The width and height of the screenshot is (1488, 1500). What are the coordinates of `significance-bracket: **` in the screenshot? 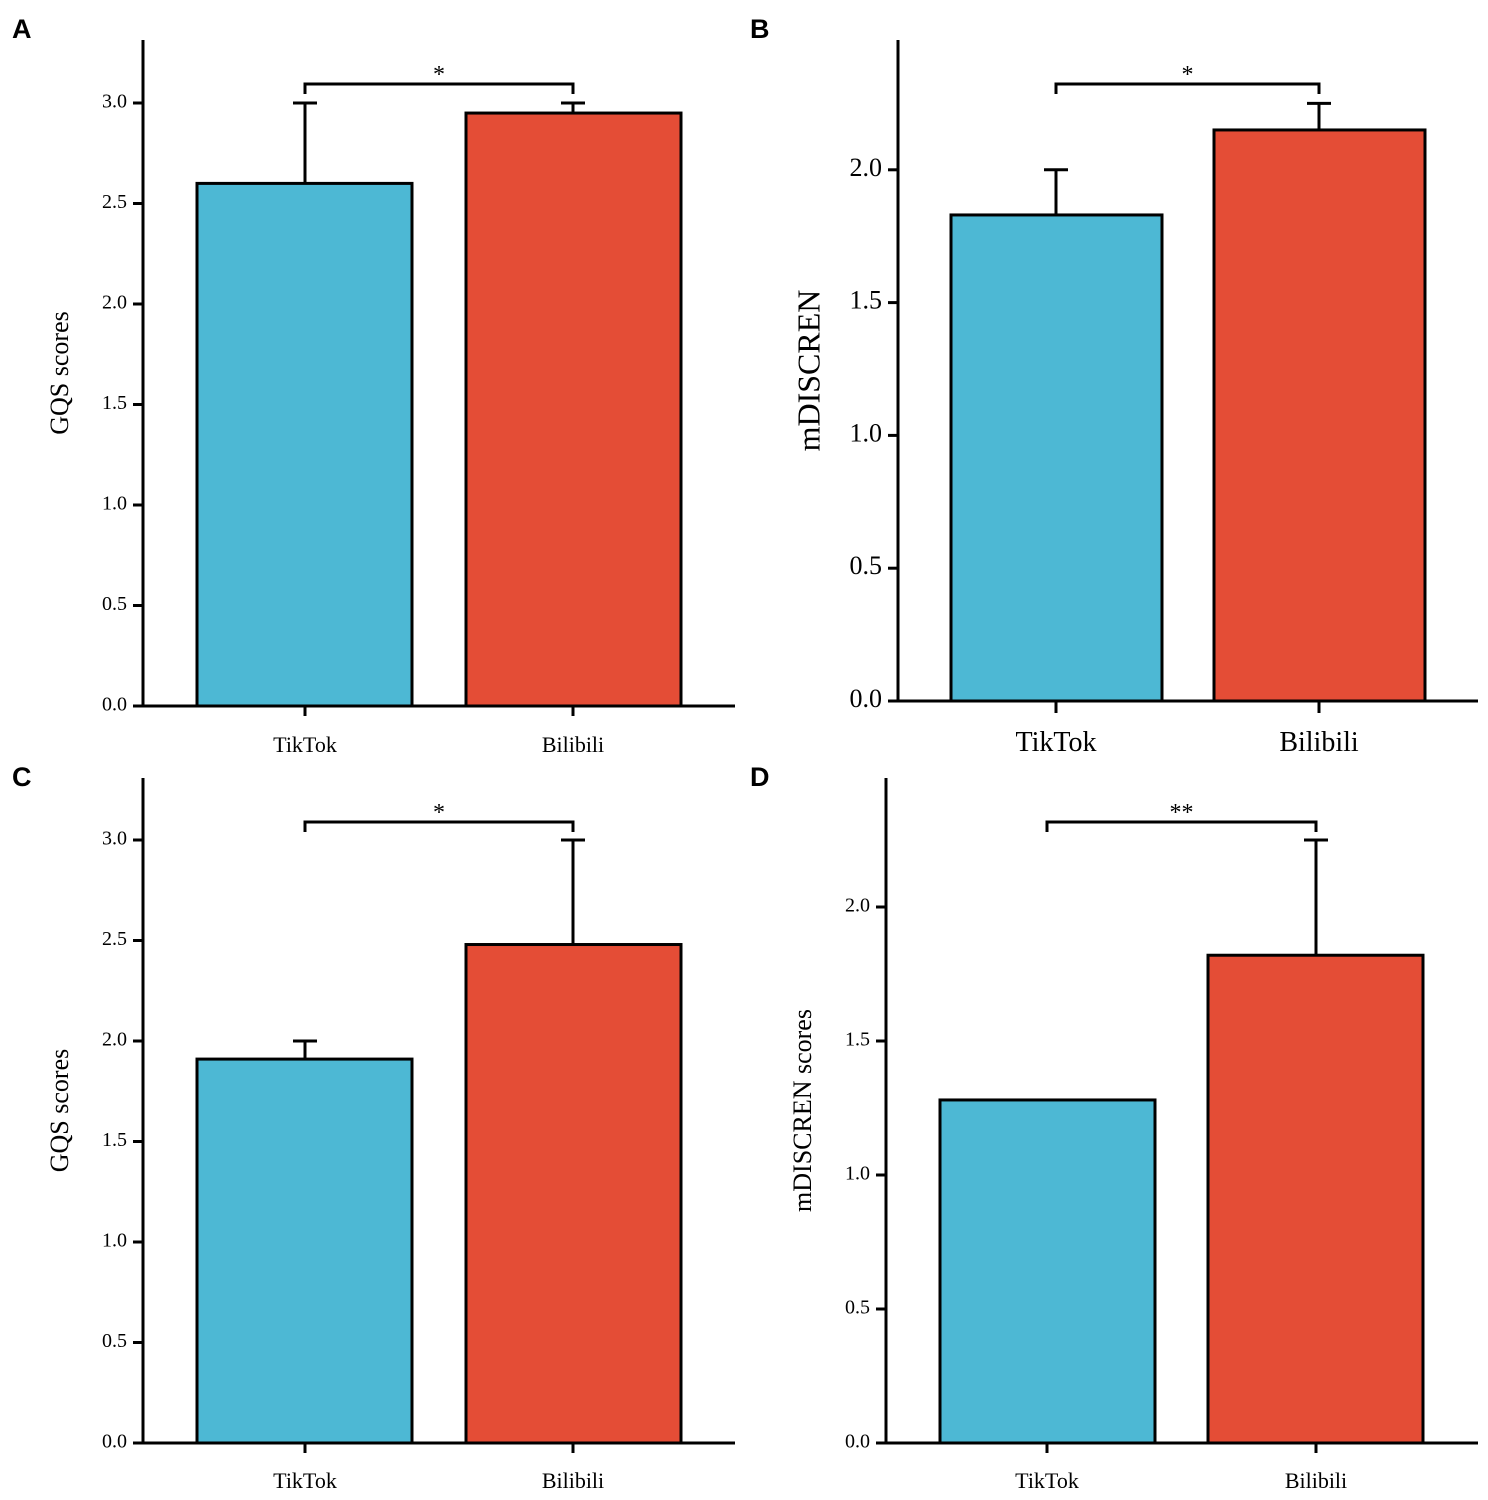 It's located at (1181, 816).